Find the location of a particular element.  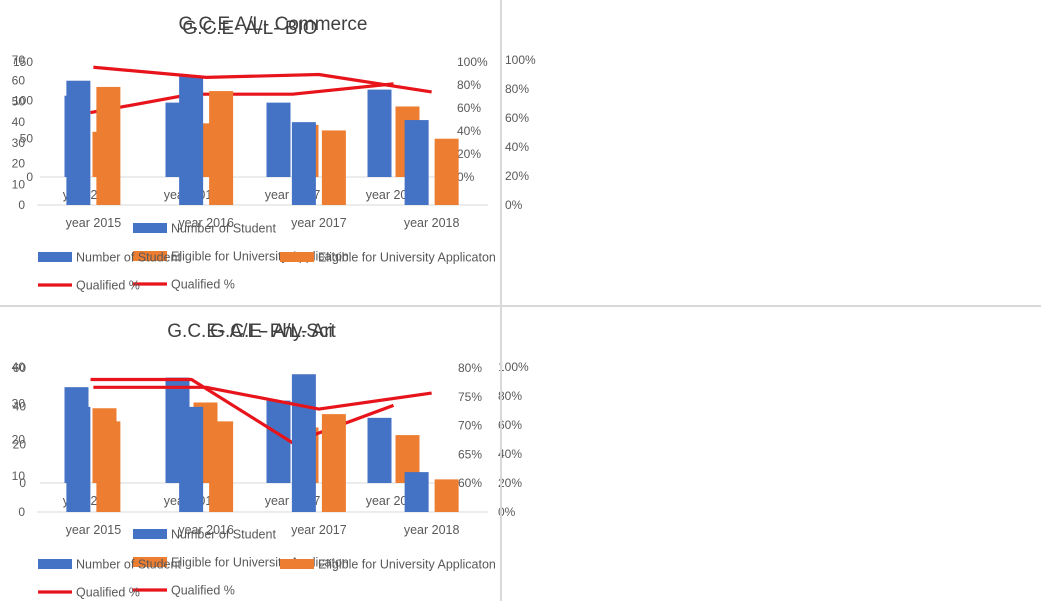

chart-title: G.C.E- A/L- Art is located at coordinates (273, 331).